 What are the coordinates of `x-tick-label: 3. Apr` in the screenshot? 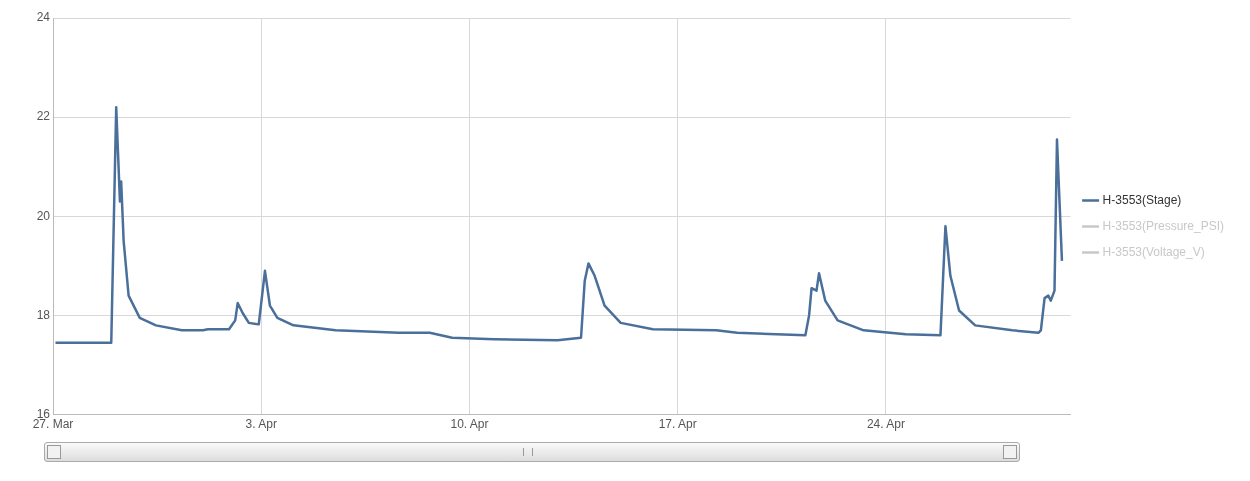 It's located at (261, 424).